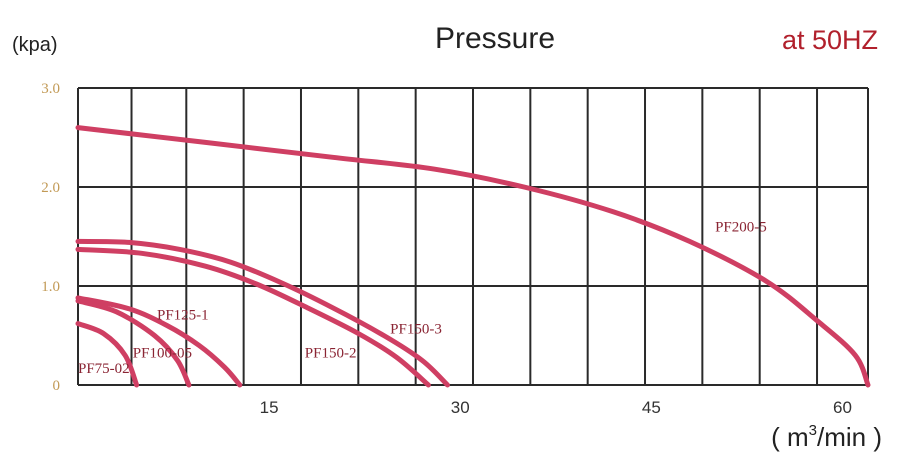 This screenshot has width=899, height=471. I want to click on x-axis-label-tail: /min ), so click(849, 437).